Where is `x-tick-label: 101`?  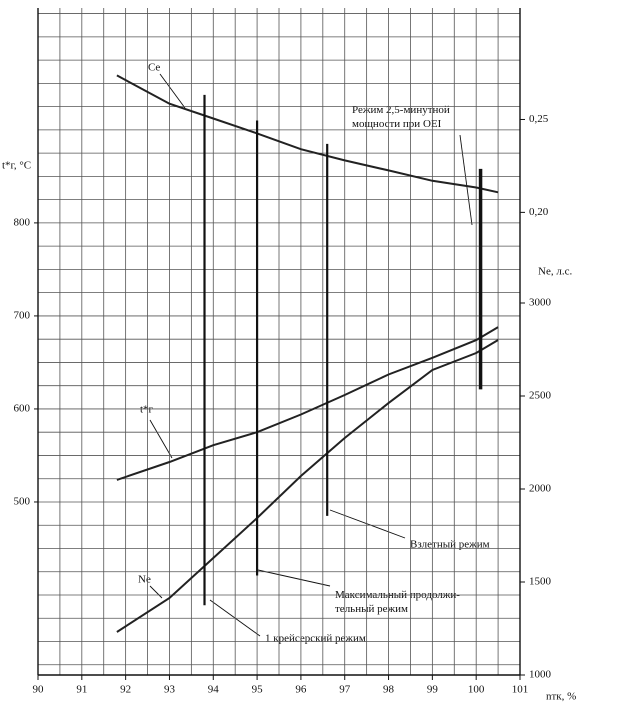
x-tick-label: 101 is located at coordinates (520, 690).